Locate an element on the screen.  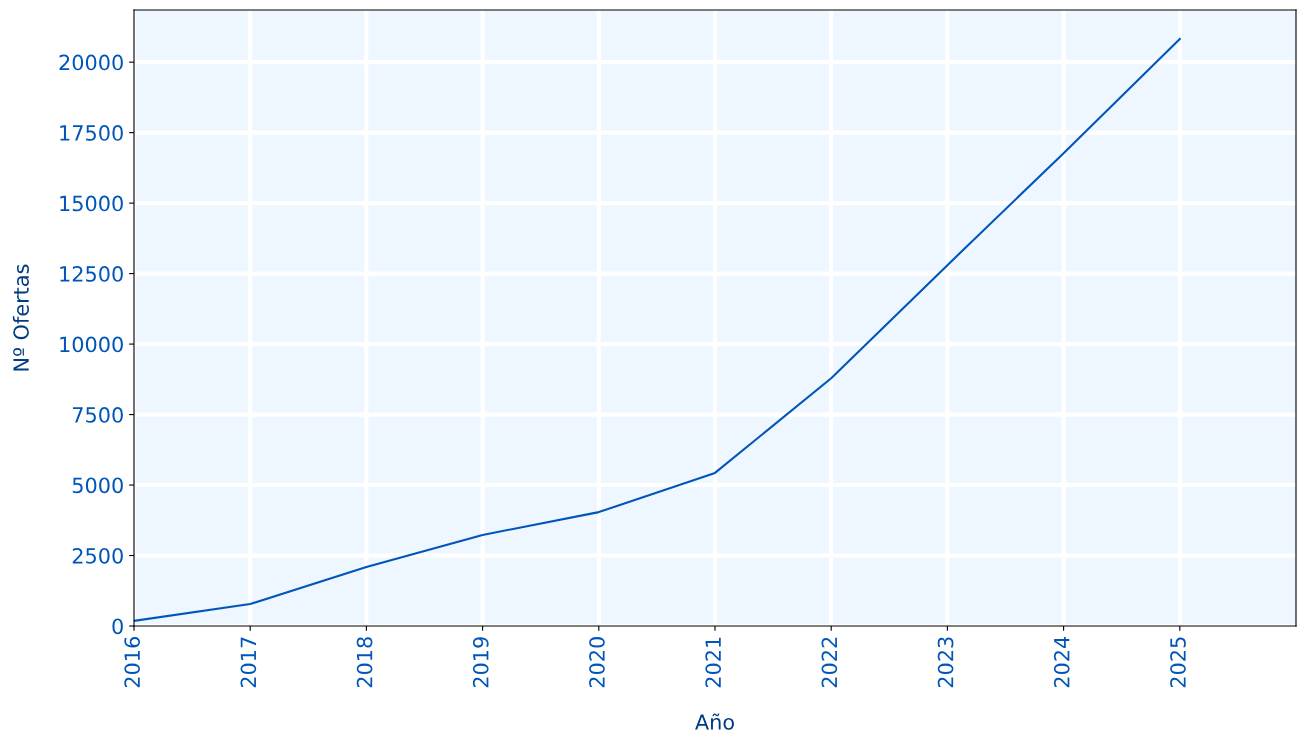
y-tick-label: 10000 is located at coordinates (91, 344).